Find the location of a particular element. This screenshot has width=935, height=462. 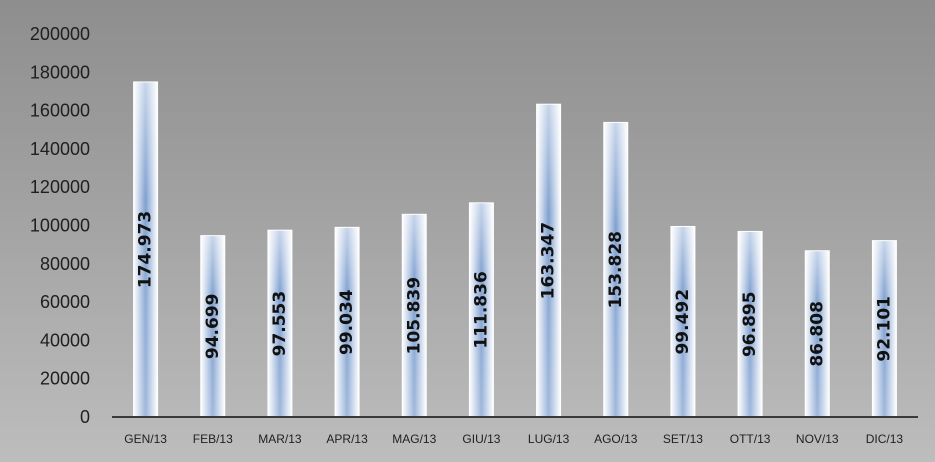

x-tick-label: APR/13 is located at coordinates (347, 439).